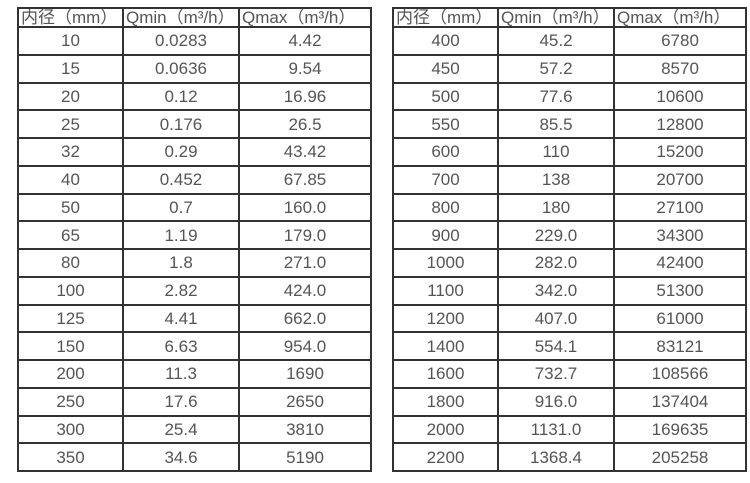 Image resolution: width=750 pixels, height=483 pixels. Describe the element at coordinates (556, 401) in the screenshot. I see `table-cell: 916.0` at that location.